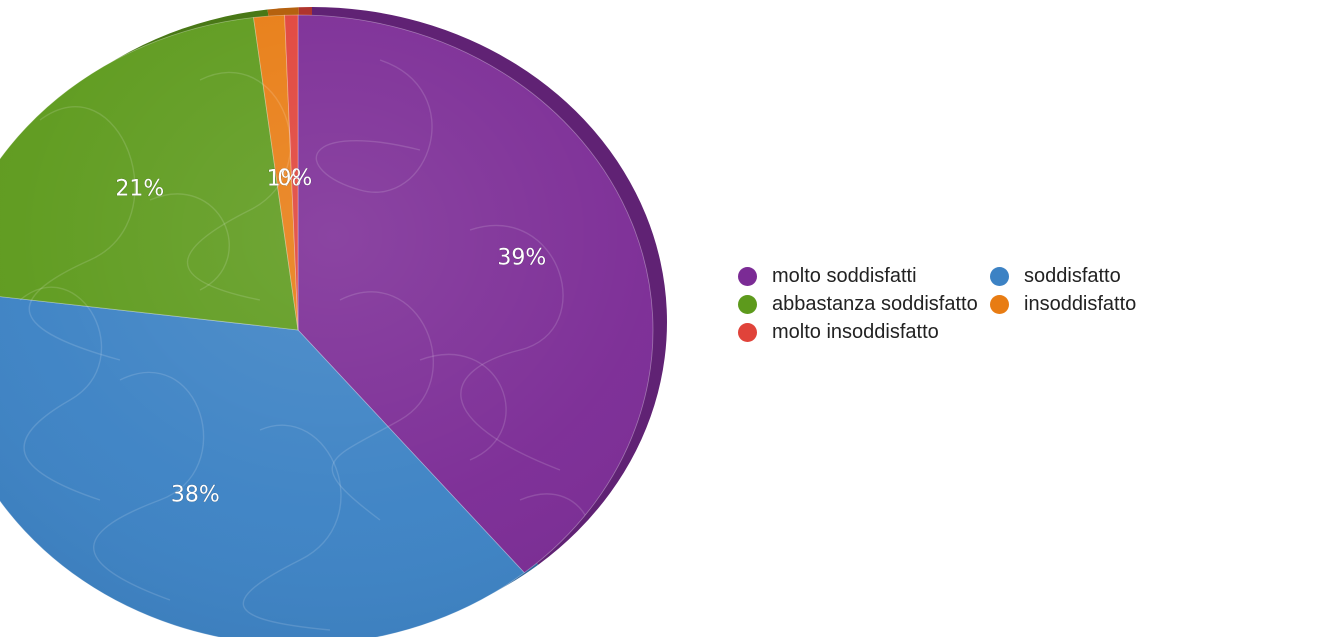  What do you see at coordinates (521, 258) in the screenshot?
I see `pie-slice-label: 39%` at bounding box center [521, 258].